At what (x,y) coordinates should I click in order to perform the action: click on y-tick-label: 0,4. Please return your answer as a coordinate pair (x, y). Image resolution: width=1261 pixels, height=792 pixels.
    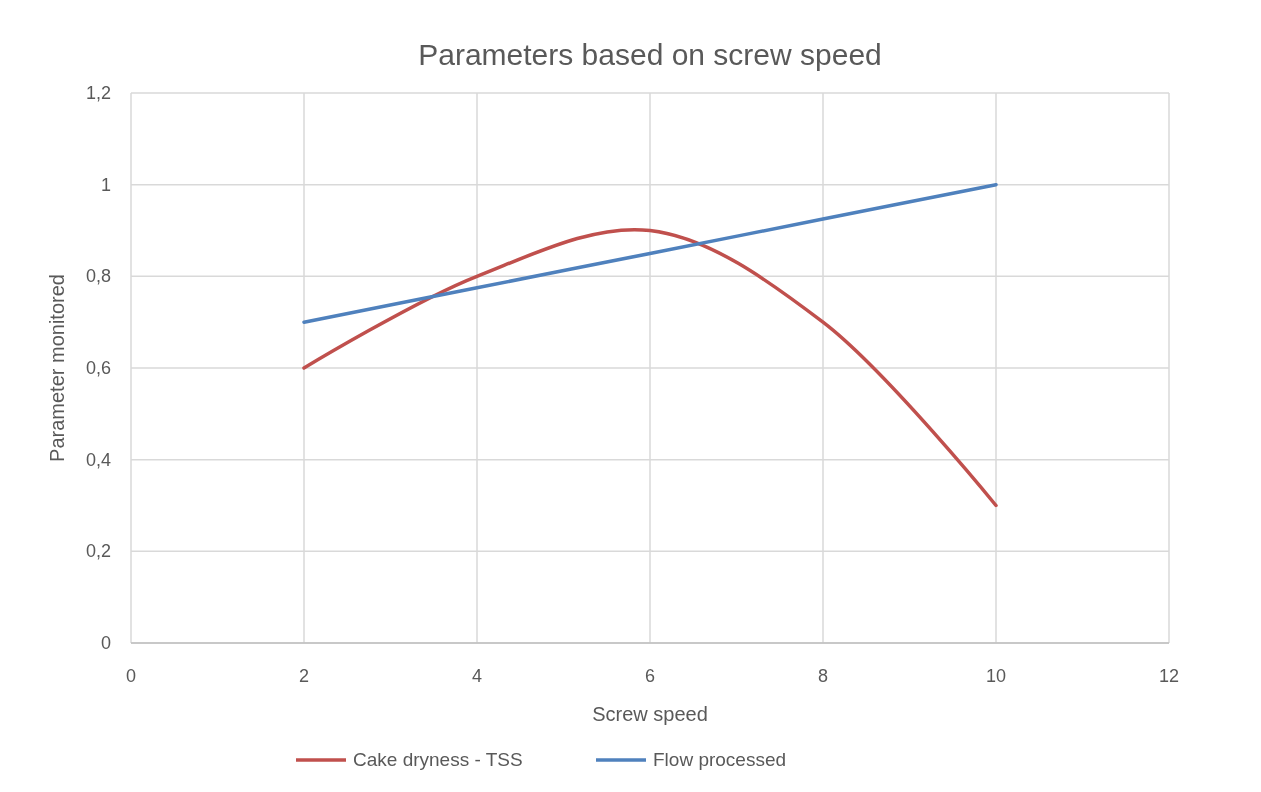
    Looking at the image, I should click on (98, 459).